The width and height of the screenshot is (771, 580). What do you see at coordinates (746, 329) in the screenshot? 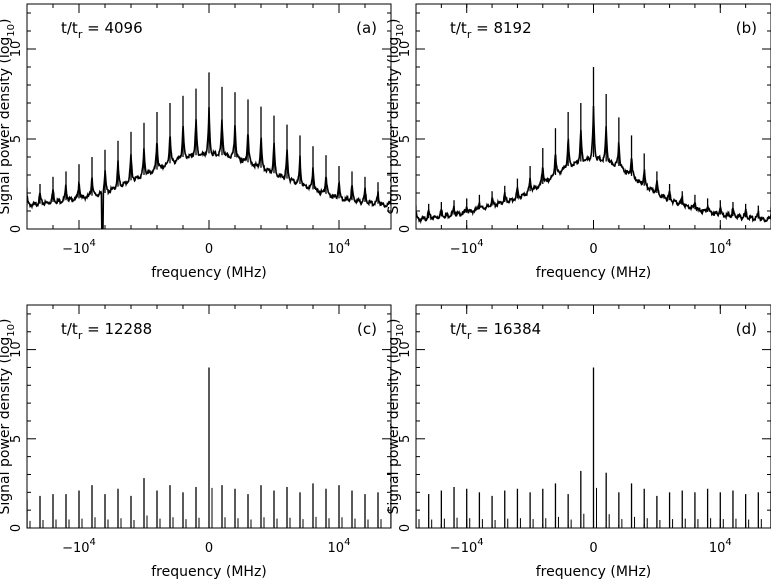
I see `panel-label: (d)` at bounding box center [746, 329].